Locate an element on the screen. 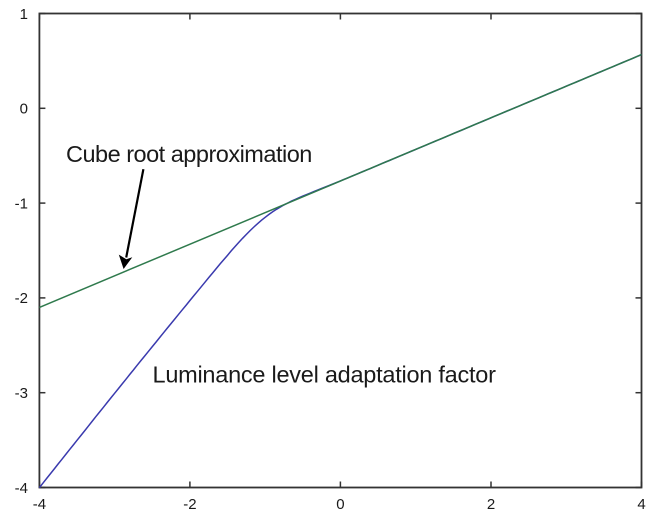  svg-text: -3 is located at coordinates (21, 393).